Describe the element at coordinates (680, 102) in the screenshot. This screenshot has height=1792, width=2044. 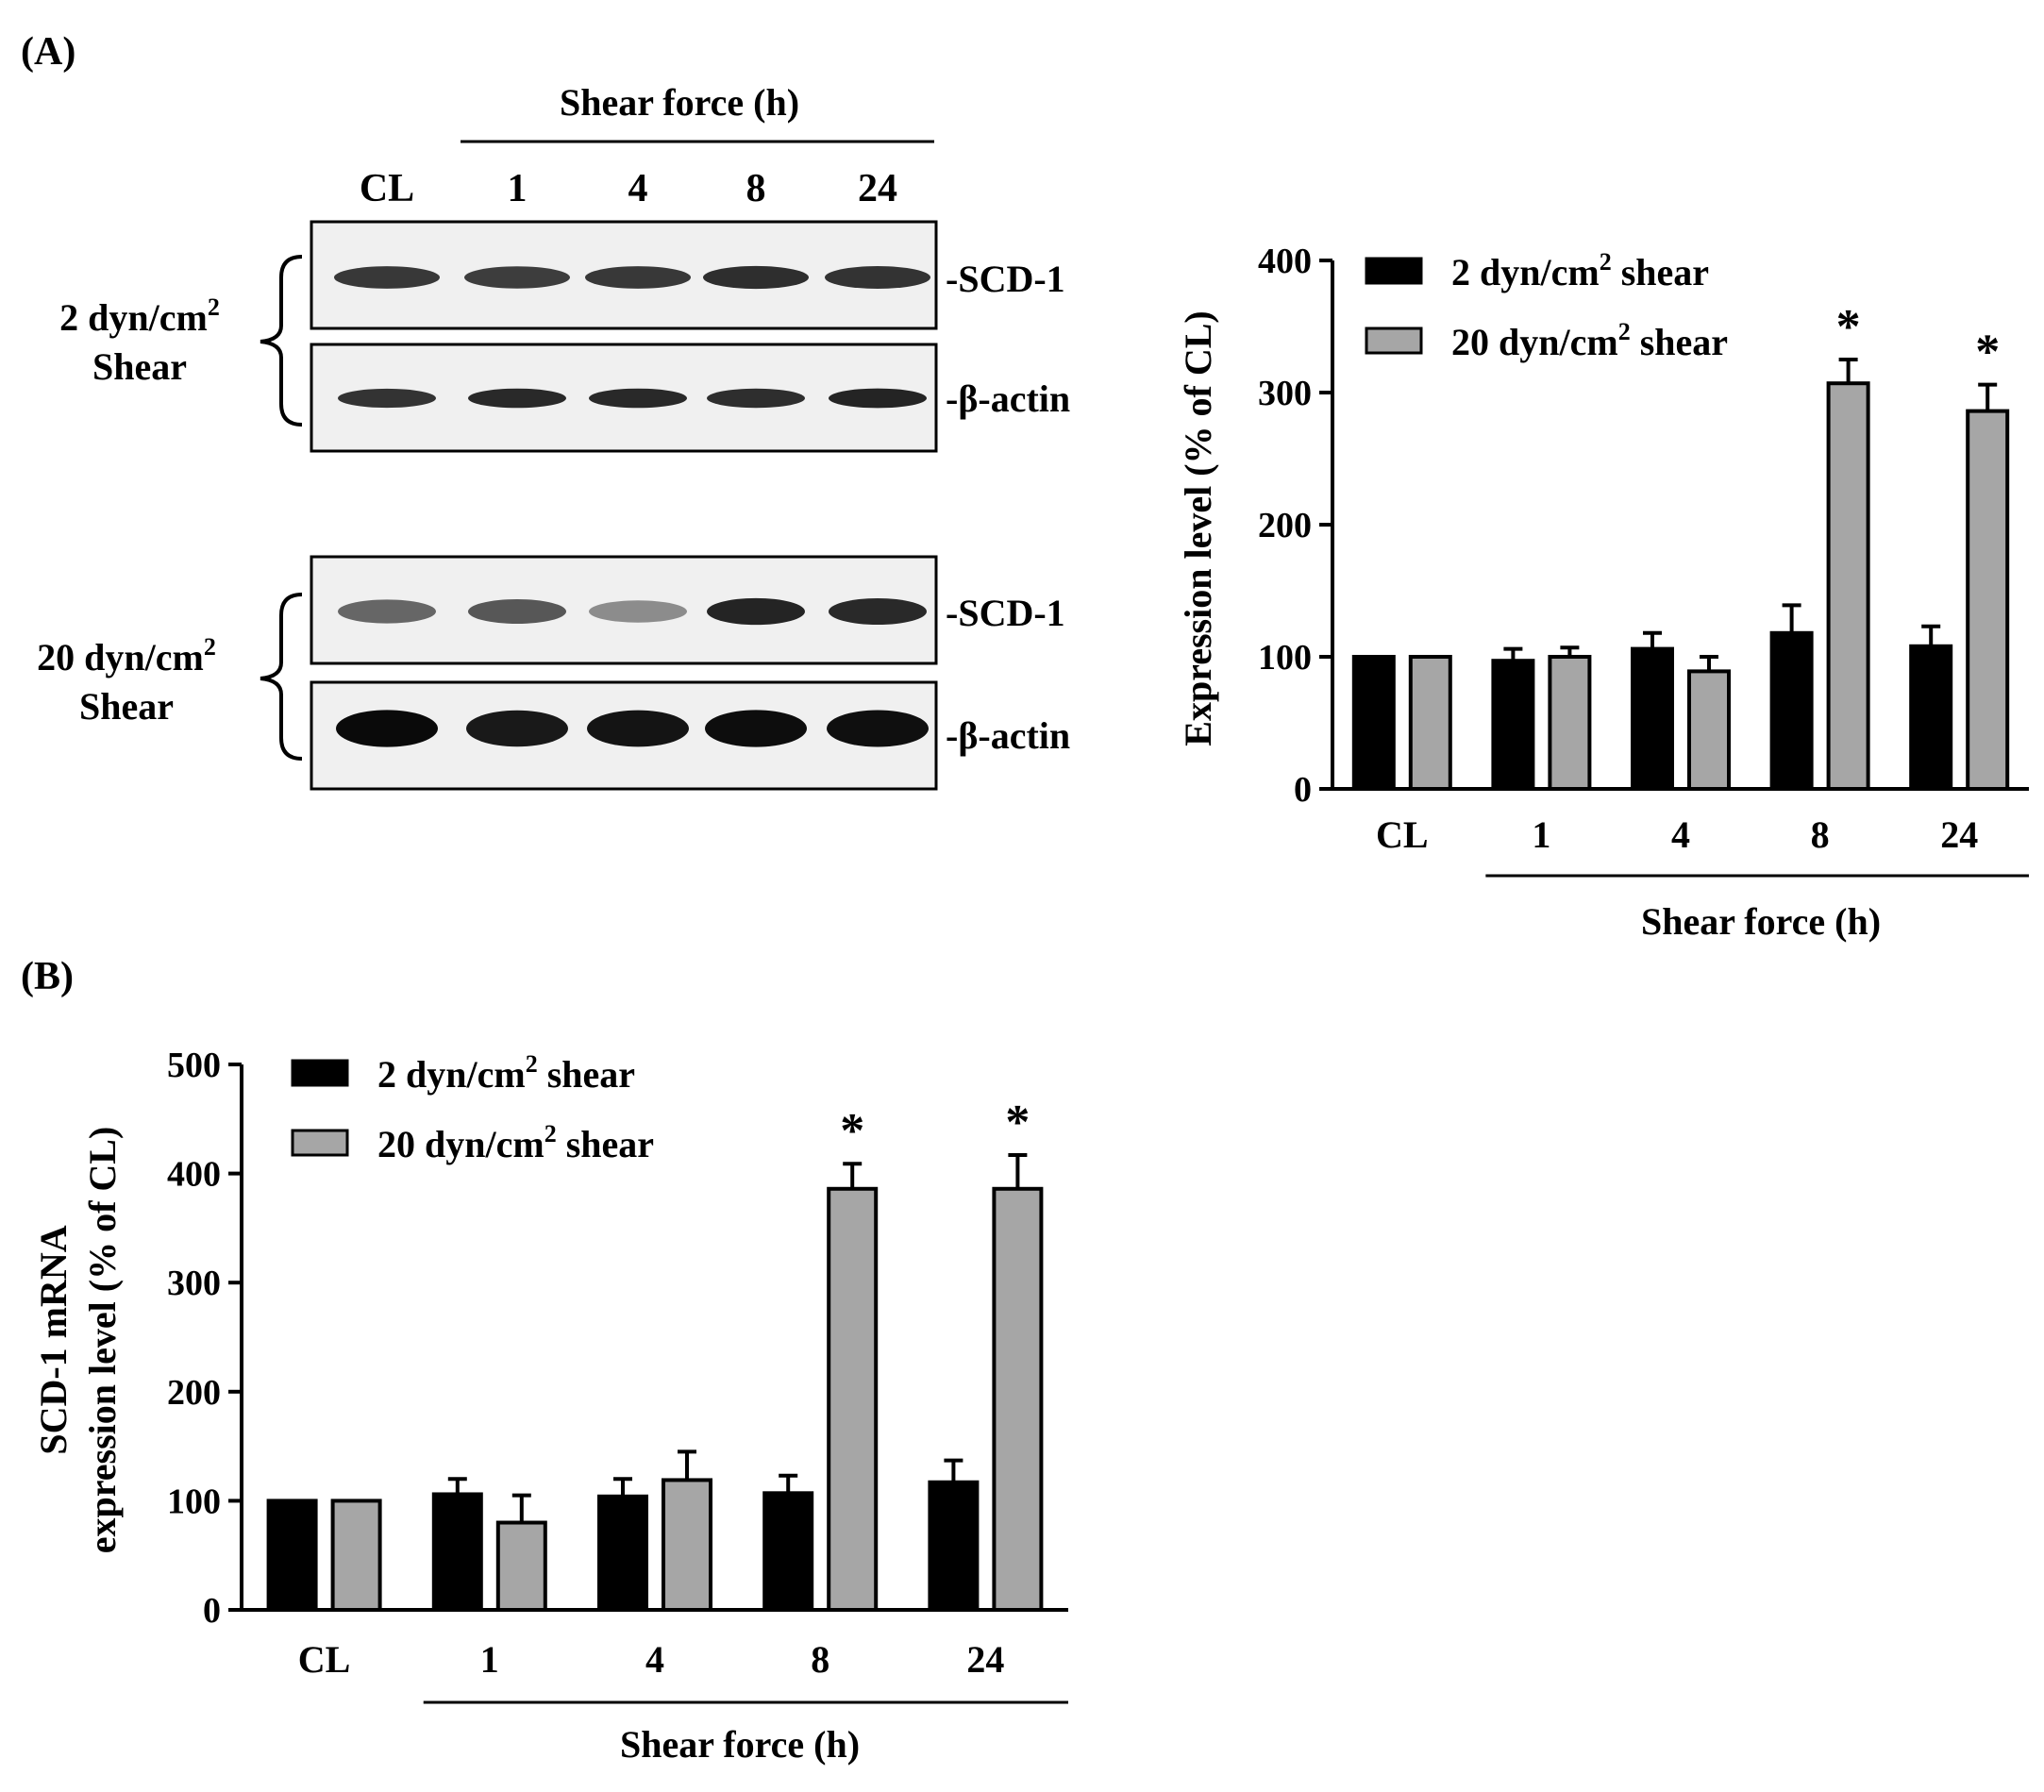
I see `blot-header: Shear force (h)` at that location.